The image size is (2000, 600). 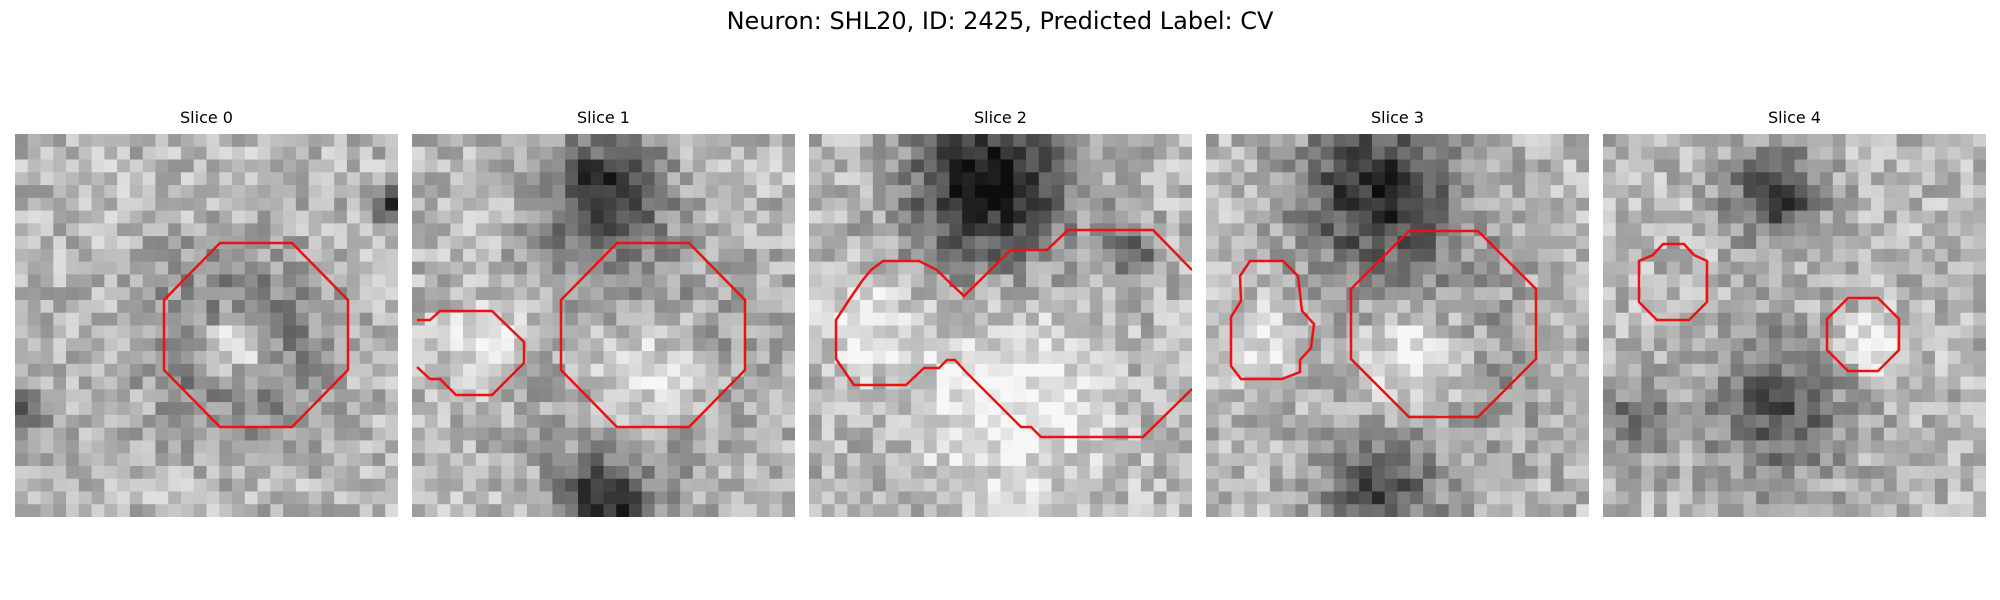 I want to click on panel-slice-3: Slice 3, so click(x=1397, y=312).